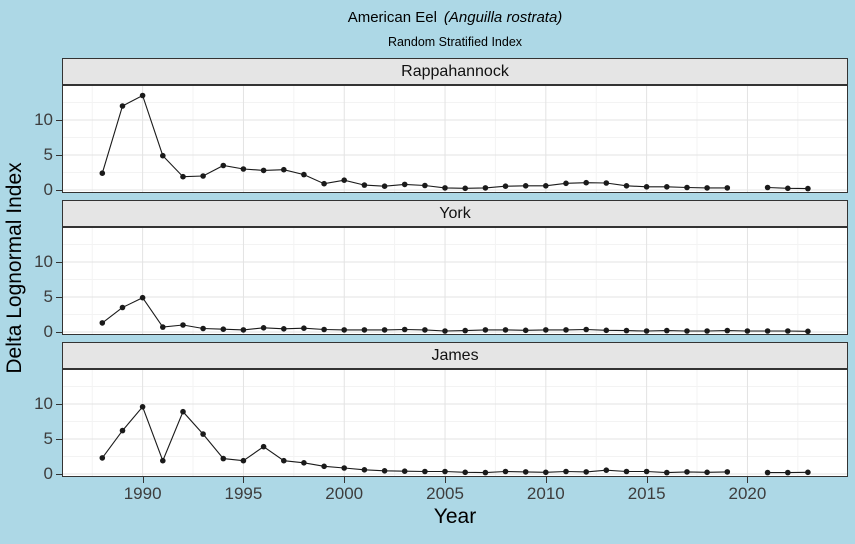 Image resolution: width=855 pixels, height=544 pixels. Describe the element at coordinates (48, 473) in the screenshot. I see `y-tick-label: 0` at that location.